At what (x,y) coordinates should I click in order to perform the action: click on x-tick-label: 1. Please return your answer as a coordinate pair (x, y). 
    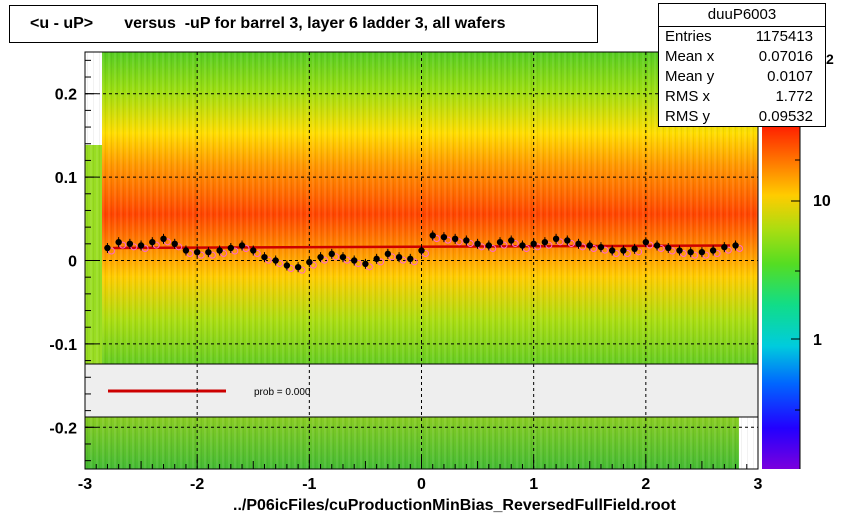
    Looking at the image, I should click on (533, 484).